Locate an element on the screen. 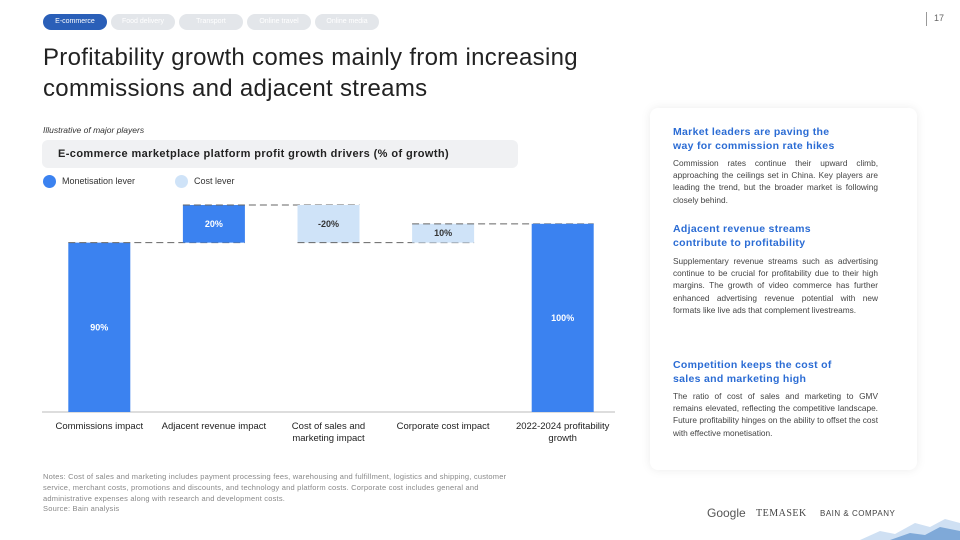  value-label: 100% is located at coordinates (562, 318).